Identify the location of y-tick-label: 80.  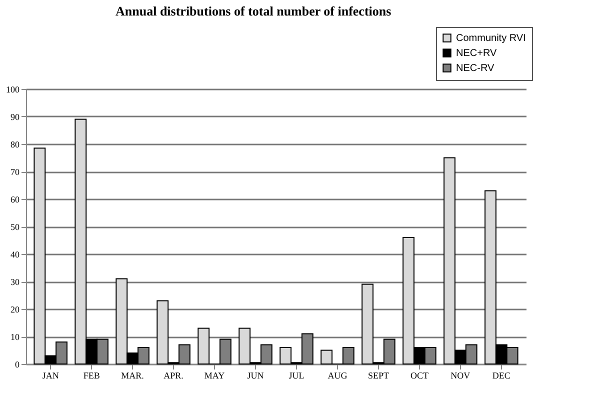
(15, 145).